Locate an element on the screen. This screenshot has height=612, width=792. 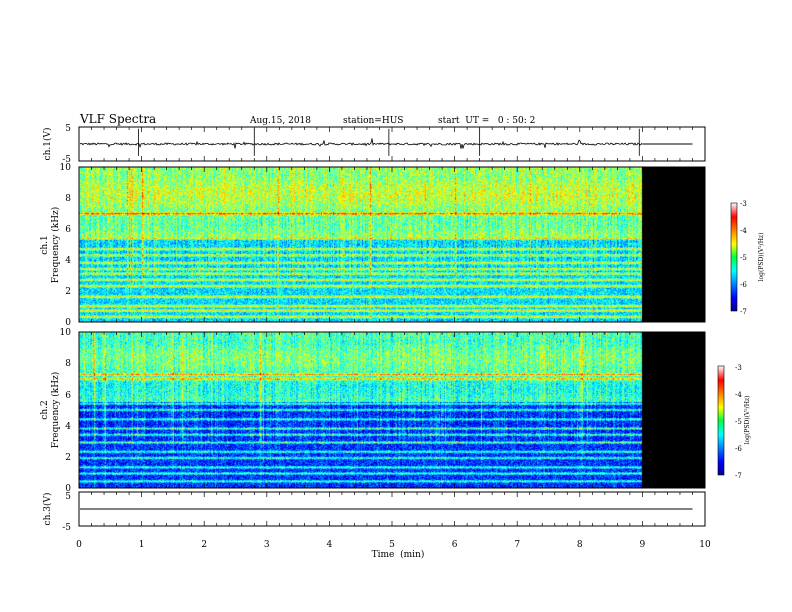
ch1-ytick-2: 2 is located at coordinates (68, 292).